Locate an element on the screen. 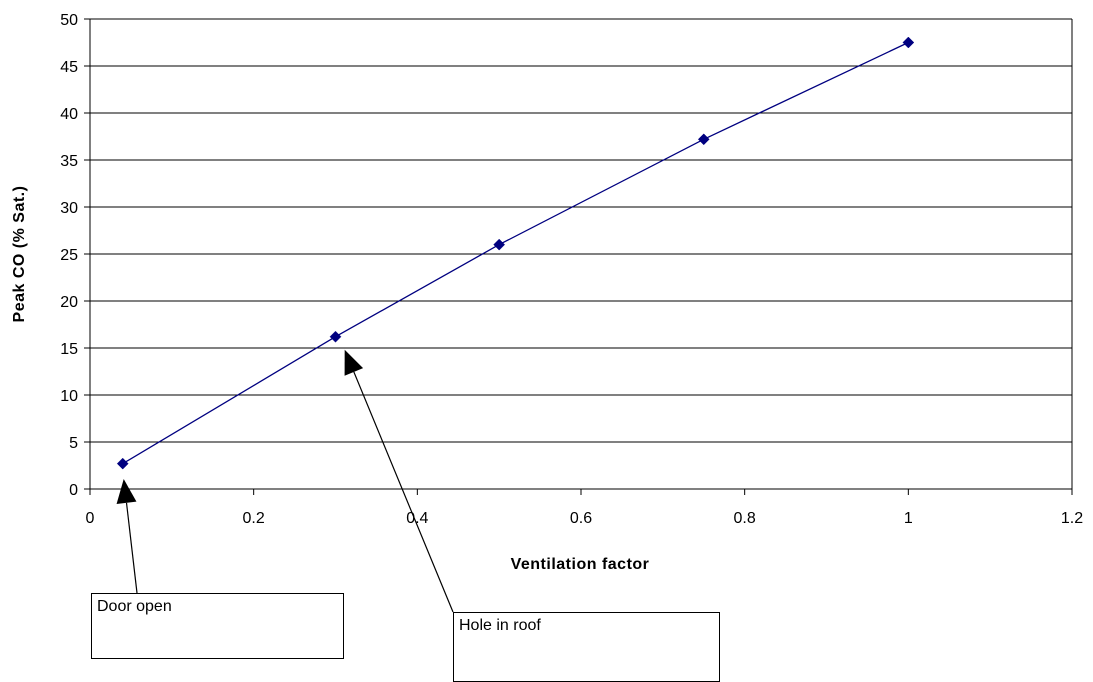 This screenshot has height=682, width=1093. x-tick-label: 1.2 is located at coordinates (1072, 518).